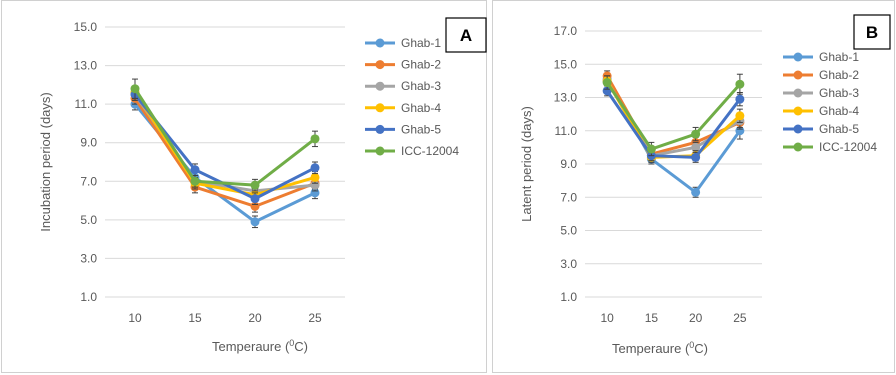  I want to click on y-axis-title: Incubation period (days), so click(45, 161).